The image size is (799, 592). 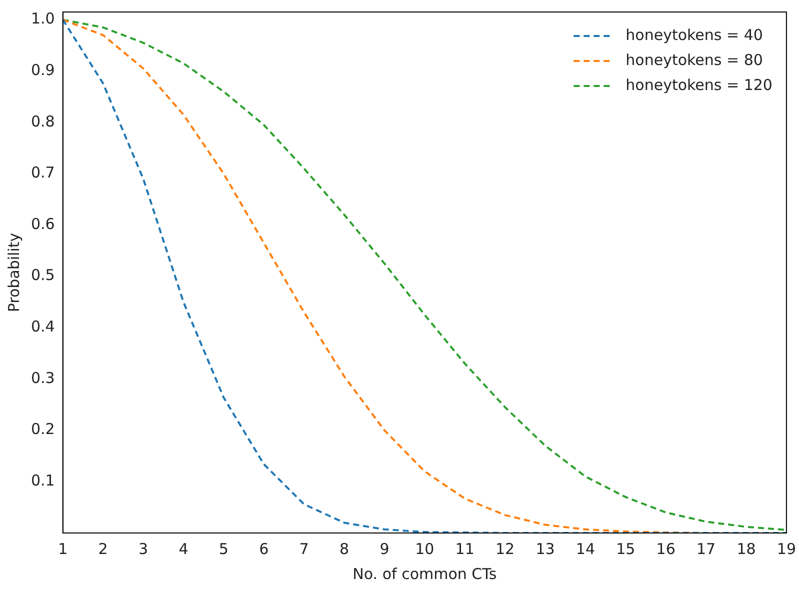 What do you see at coordinates (464, 549) in the screenshot?
I see `x-tick-label: 11` at bounding box center [464, 549].